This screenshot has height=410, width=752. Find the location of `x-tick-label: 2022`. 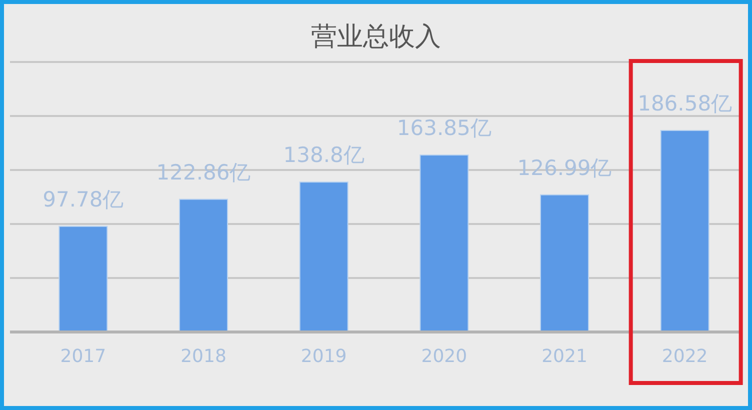

x-tick-label: 2022 is located at coordinates (685, 356).